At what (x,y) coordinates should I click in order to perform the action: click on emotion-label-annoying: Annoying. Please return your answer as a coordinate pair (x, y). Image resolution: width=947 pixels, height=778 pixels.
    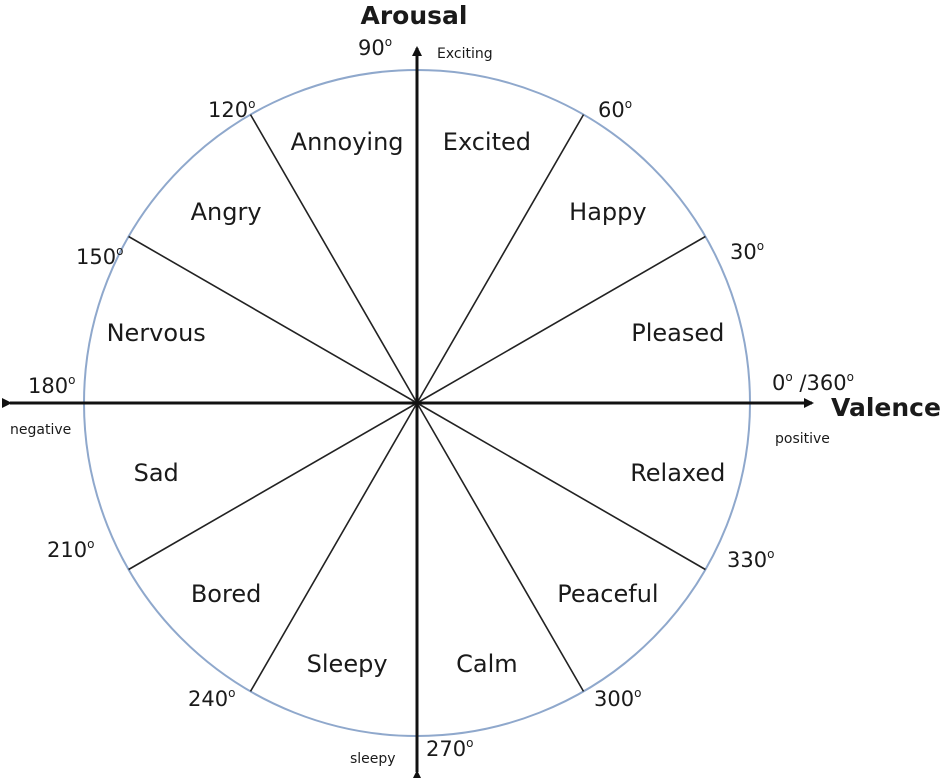
    Looking at the image, I should click on (347, 142).